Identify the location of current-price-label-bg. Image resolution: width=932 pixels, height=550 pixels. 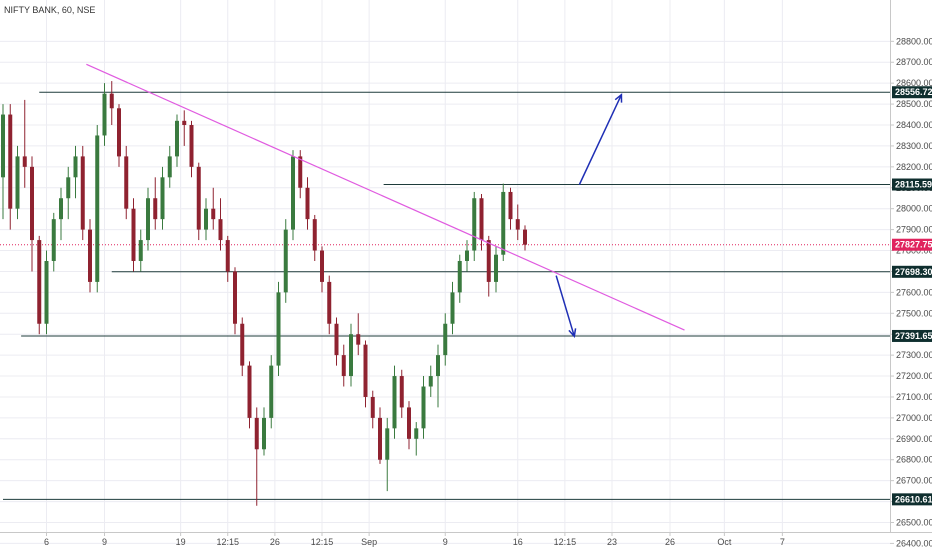
(912, 244).